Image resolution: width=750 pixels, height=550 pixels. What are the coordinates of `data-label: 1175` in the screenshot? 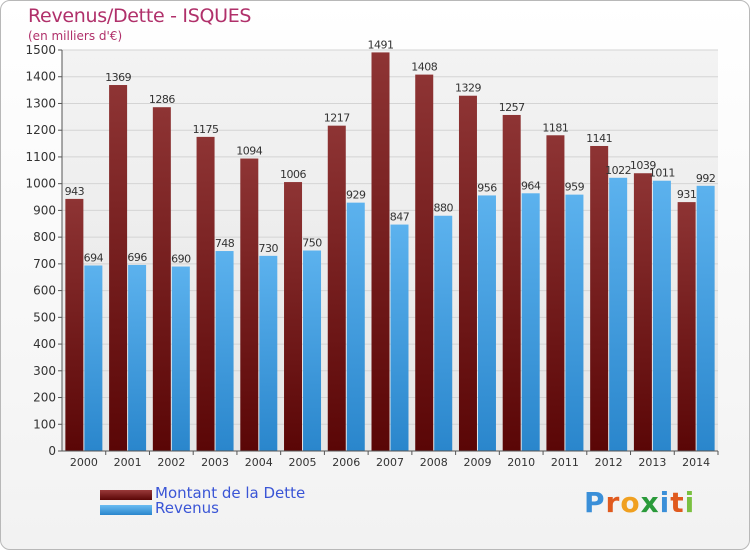 It's located at (206, 129).